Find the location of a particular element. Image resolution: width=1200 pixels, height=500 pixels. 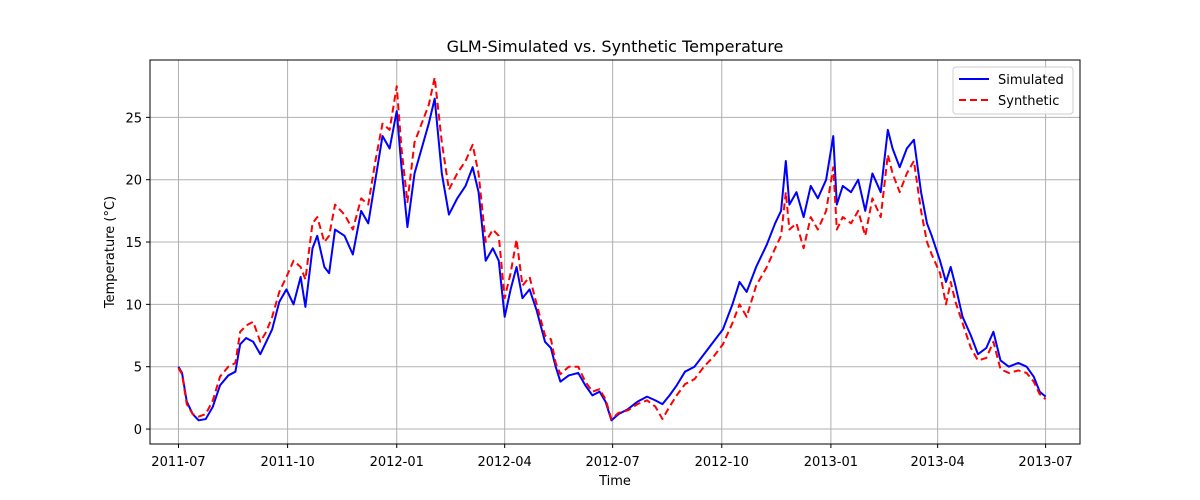

y-tick-label: 20 is located at coordinates (133, 181).